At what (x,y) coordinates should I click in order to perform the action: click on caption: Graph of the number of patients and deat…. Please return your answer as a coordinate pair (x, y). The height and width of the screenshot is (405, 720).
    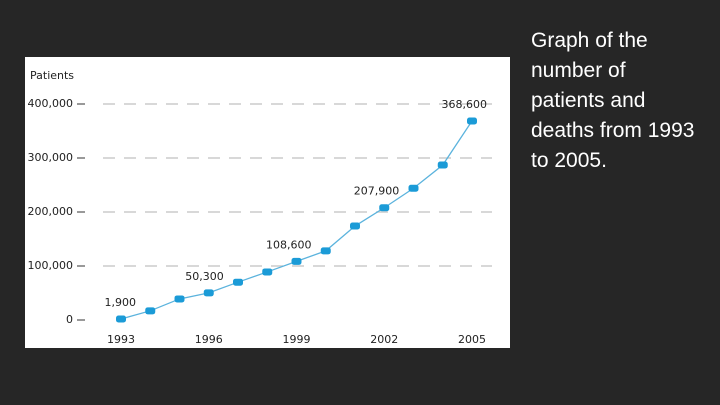
    Looking at the image, I should click on (613, 100).